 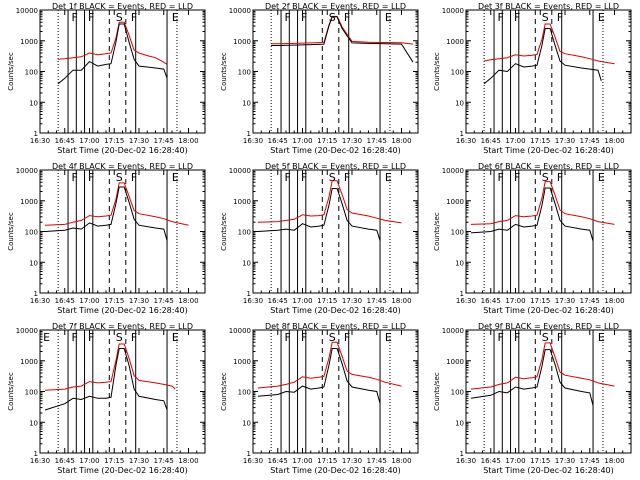 What do you see at coordinates (122, 166) in the screenshot?
I see `panel-title: Det 4f BLACK = Events, RED = LLD` at bounding box center [122, 166].